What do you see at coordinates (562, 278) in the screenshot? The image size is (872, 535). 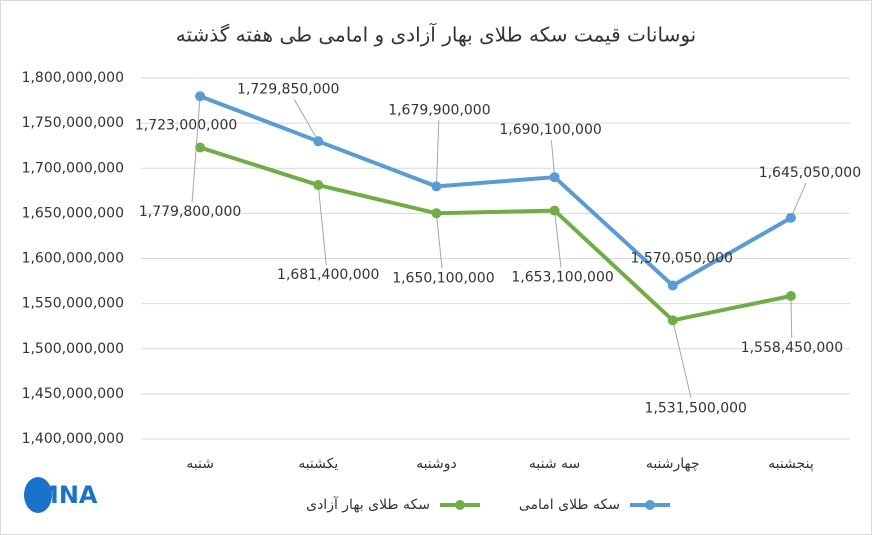 I see `data-label: 1,653,100,000` at bounding box center [562, 278].